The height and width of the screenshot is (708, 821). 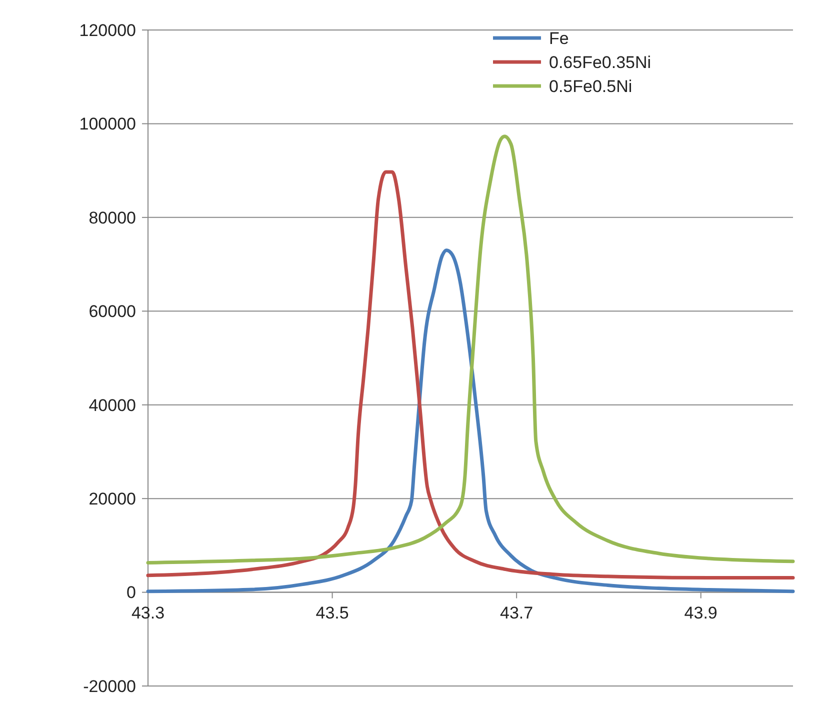 I want to click on x-tick-label: 43.3, so click(x=148, y=612).